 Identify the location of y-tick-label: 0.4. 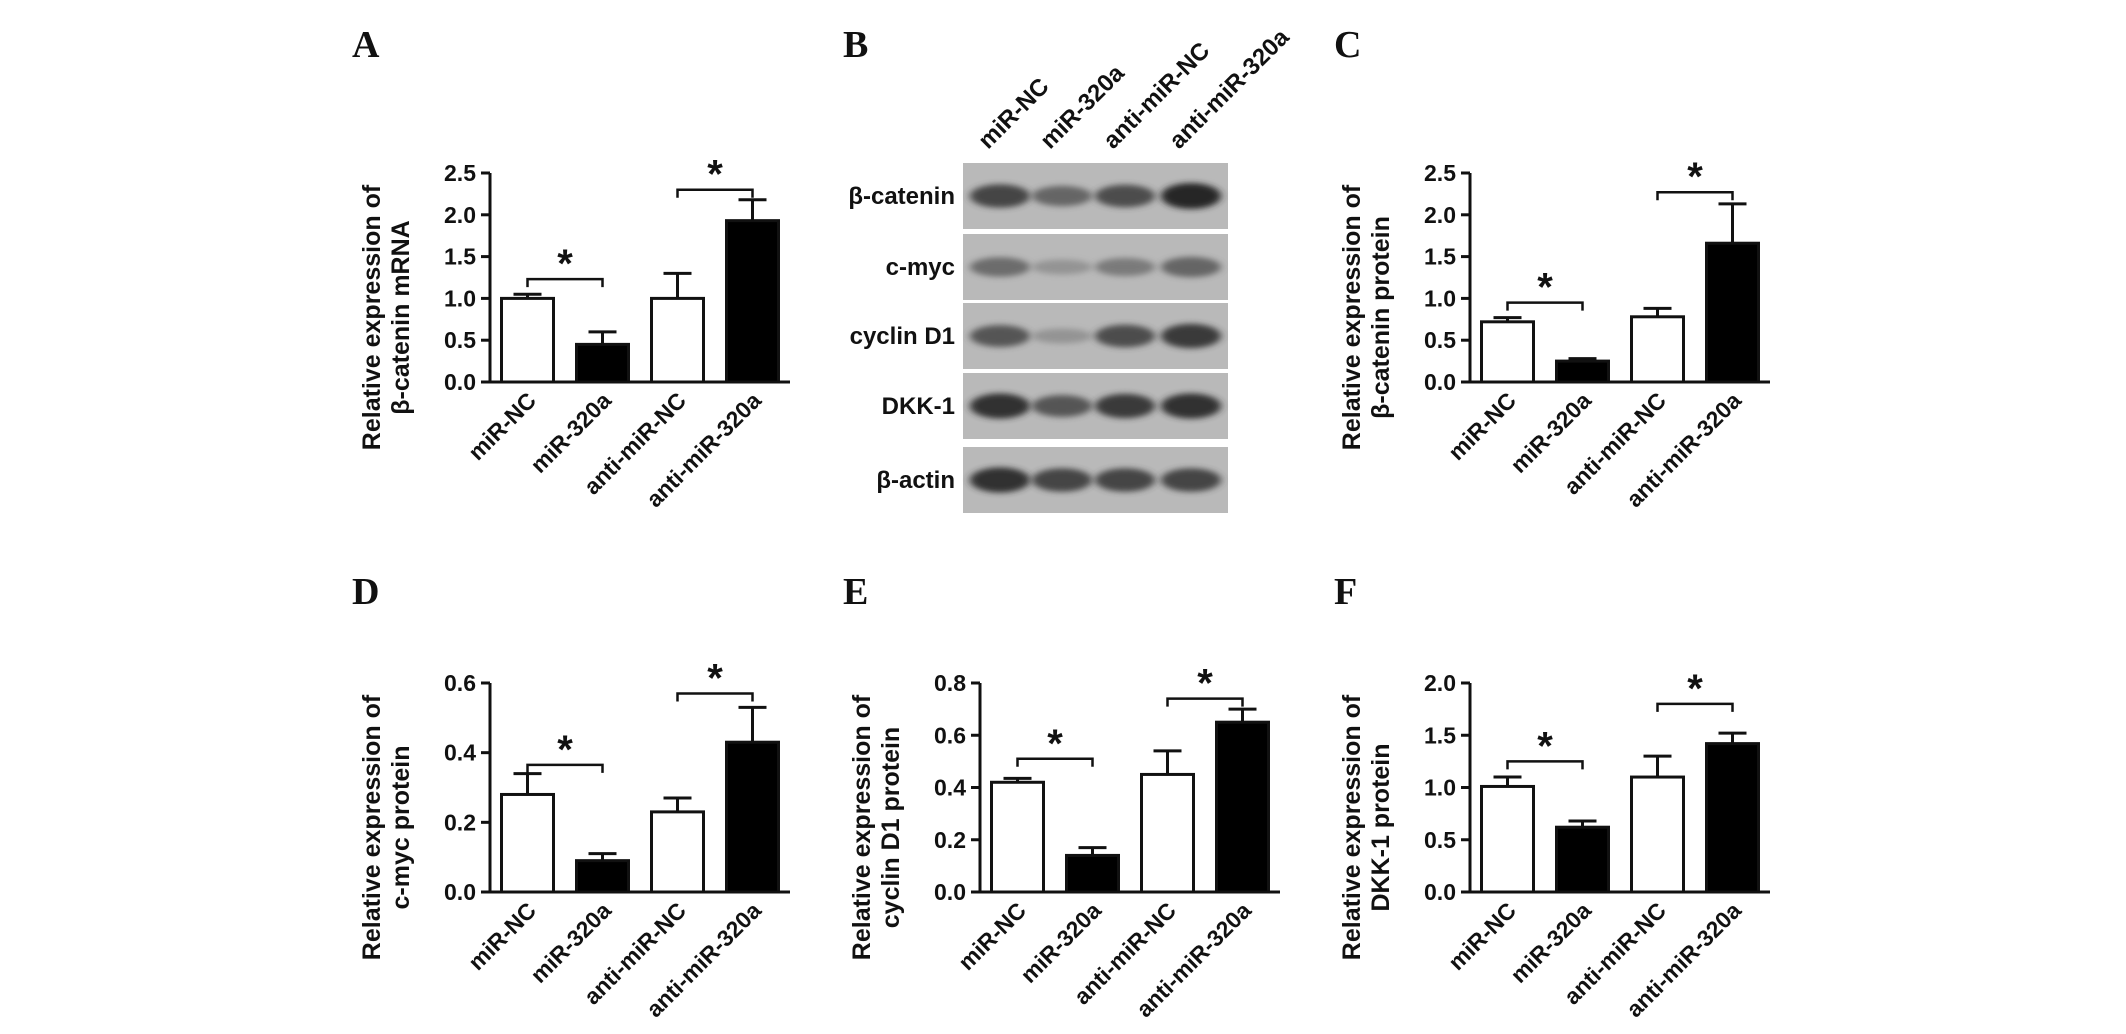
(460, 753).